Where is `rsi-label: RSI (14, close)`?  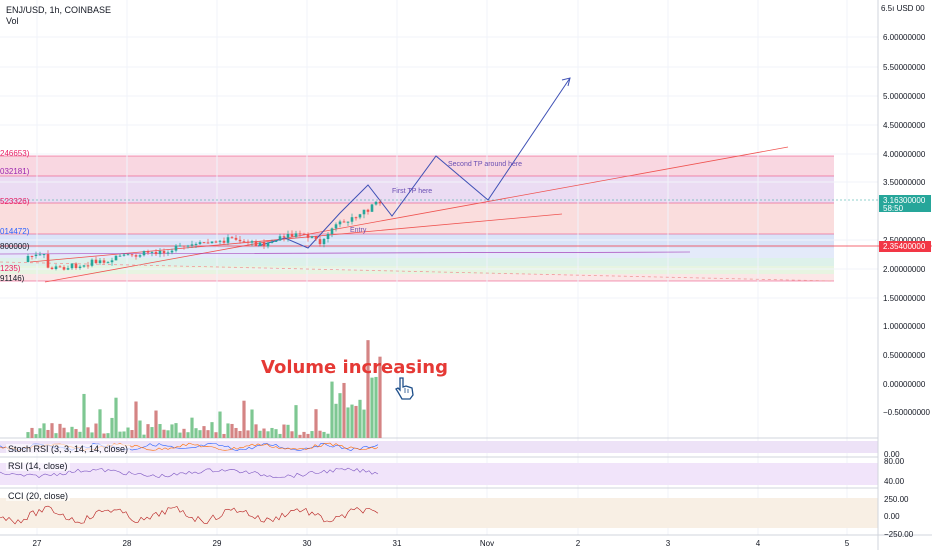 rsi-label: RSI (14, close) is located at coordinates (38, 466).